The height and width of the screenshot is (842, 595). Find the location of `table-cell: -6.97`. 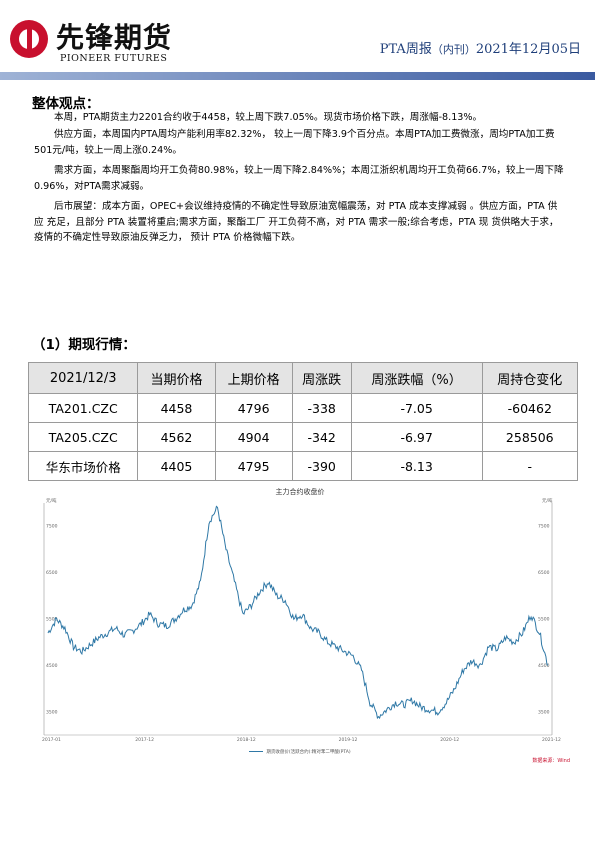

table-cell: -6.97 is located at coordinates (416, 437).